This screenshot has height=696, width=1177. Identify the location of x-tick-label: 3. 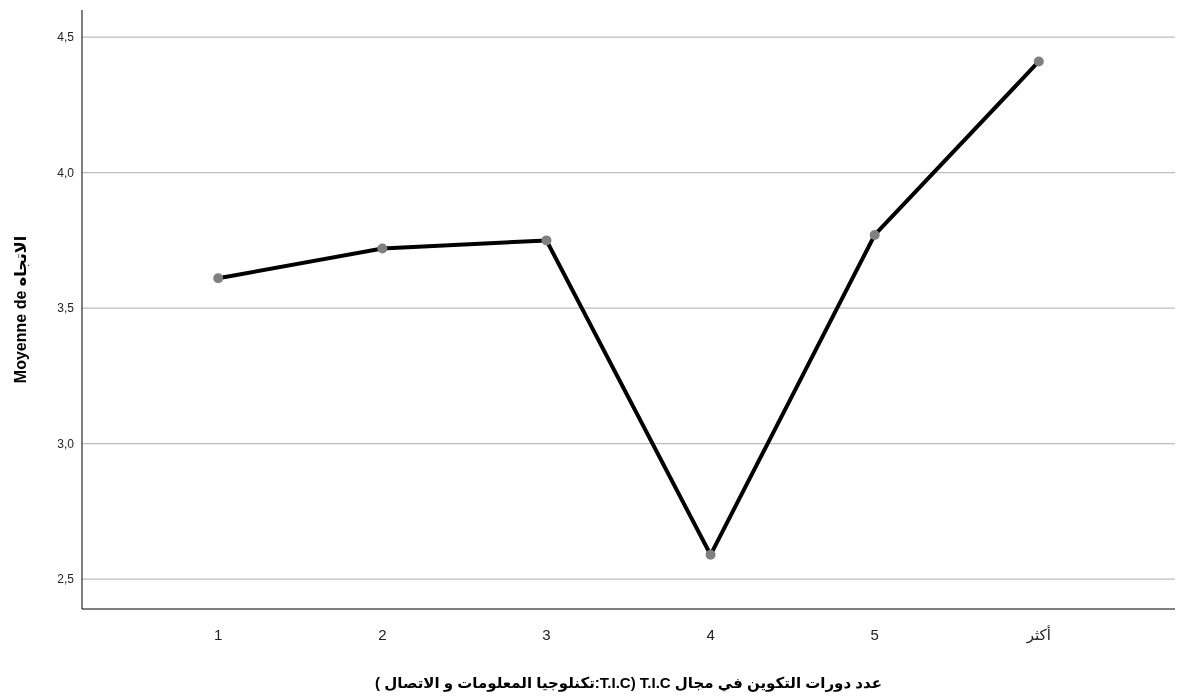
(546, 634).